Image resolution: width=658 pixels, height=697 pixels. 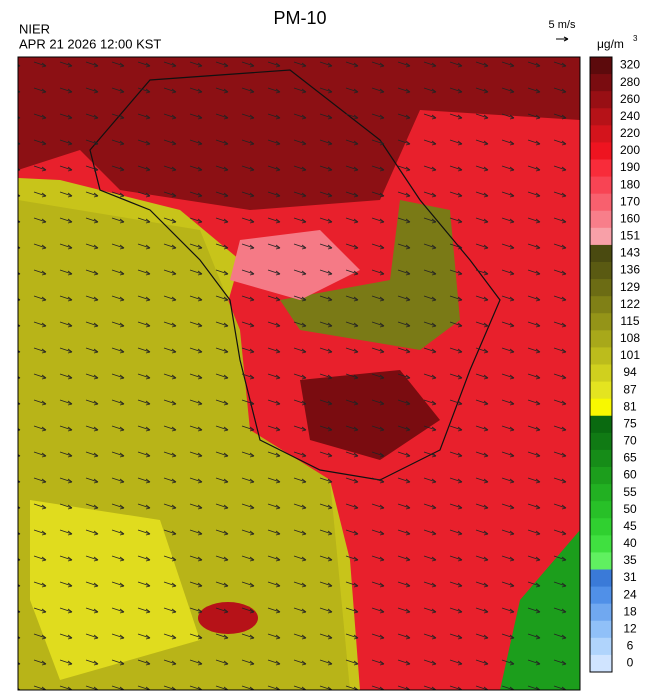 What do you see at coordinates (635, 38) in the screenshot?
I see `unit-exponent: 3` at bounding box center [635, 38].